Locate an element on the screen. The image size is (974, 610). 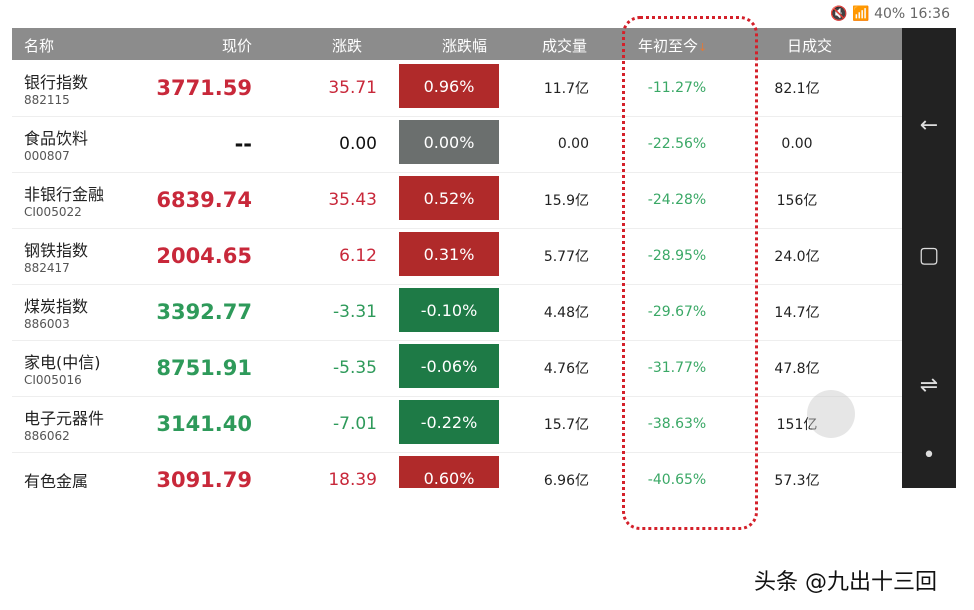
stock-name-cell: 家电(中信) CI005016 is located at coordinates (62, 368).